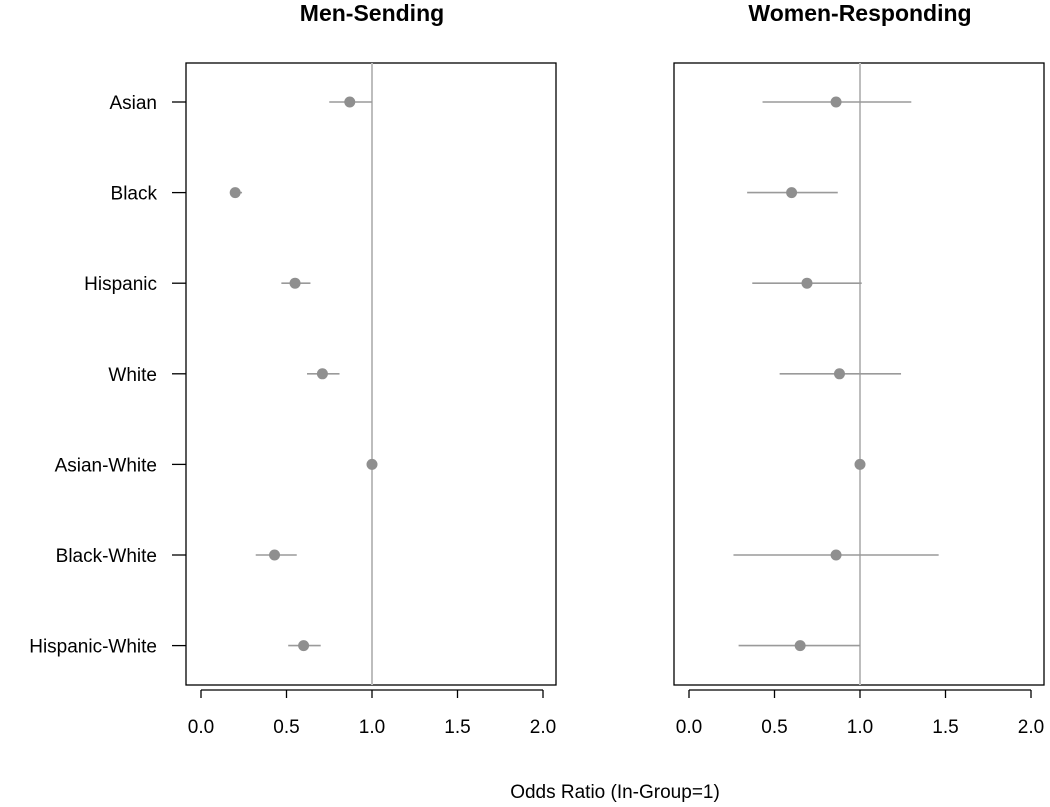 This screenshot has height=807, width=1050. I want to click on marks-women-responding, so click(836, 374).